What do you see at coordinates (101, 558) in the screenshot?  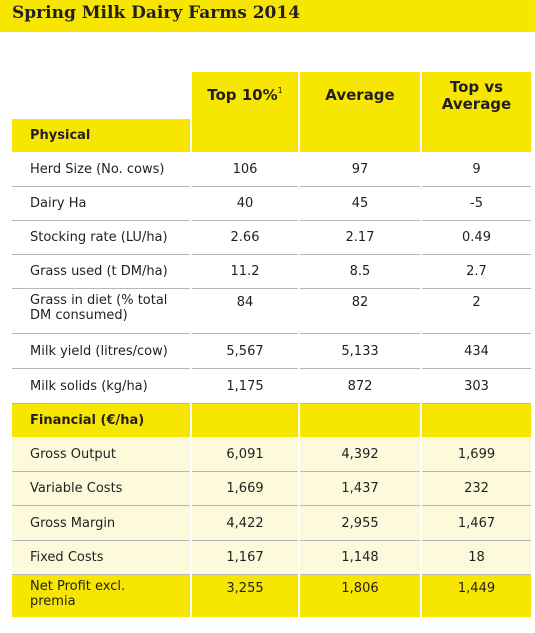 I see `row-label: Fixed Costs` at bounding box center [101, 558].